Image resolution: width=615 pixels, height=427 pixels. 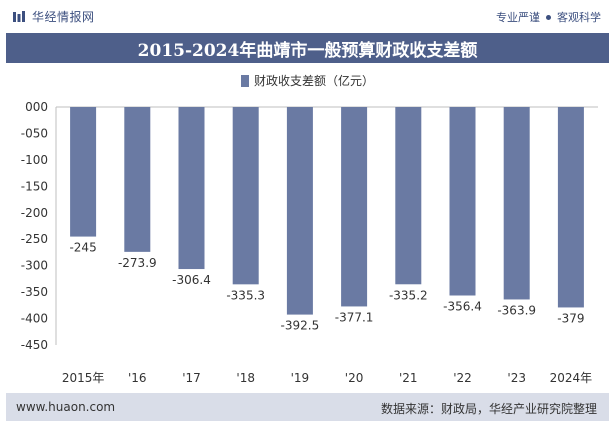 I want to click on x-tick-label: '16, so click(x=137, y=378).